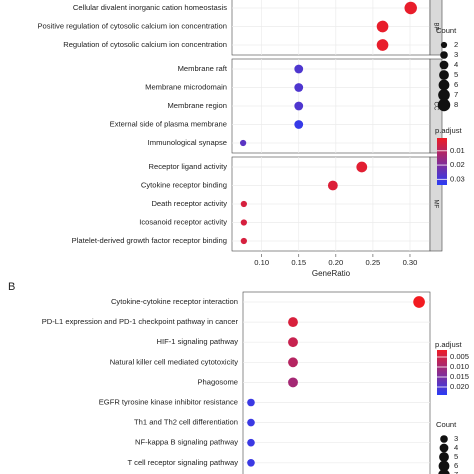 This screenshot has height=474, width=474. I want to click on colorbar-label: 0.020, so click(459, 386).